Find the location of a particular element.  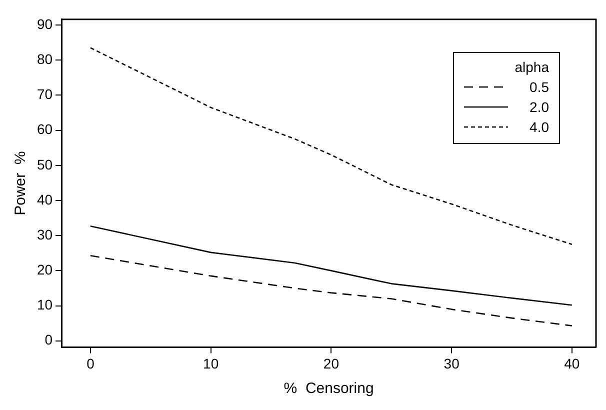

x-tick-label: 40 is located at coordinates (572, 363).